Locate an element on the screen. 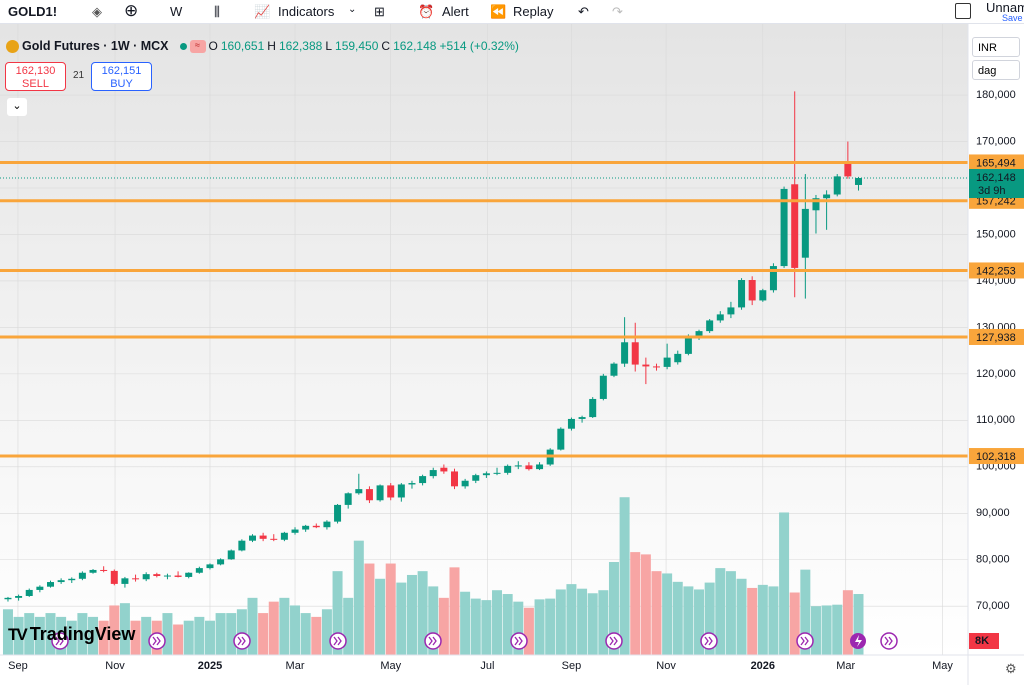 Image resolution: width=1024 pixels, height=685 pixels. templates-icon: ⊞ is located at coordinates (379, 11).